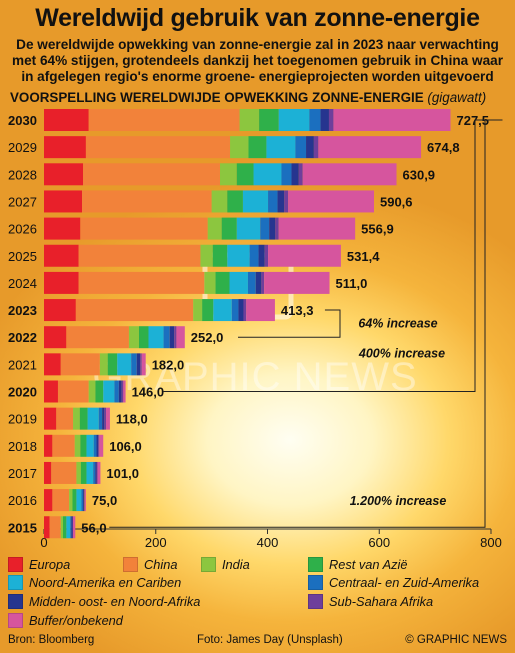  Describe the element at coordinates (368, 564) in the screenshot. I see `legend-label: Rest van Azië` at that location.